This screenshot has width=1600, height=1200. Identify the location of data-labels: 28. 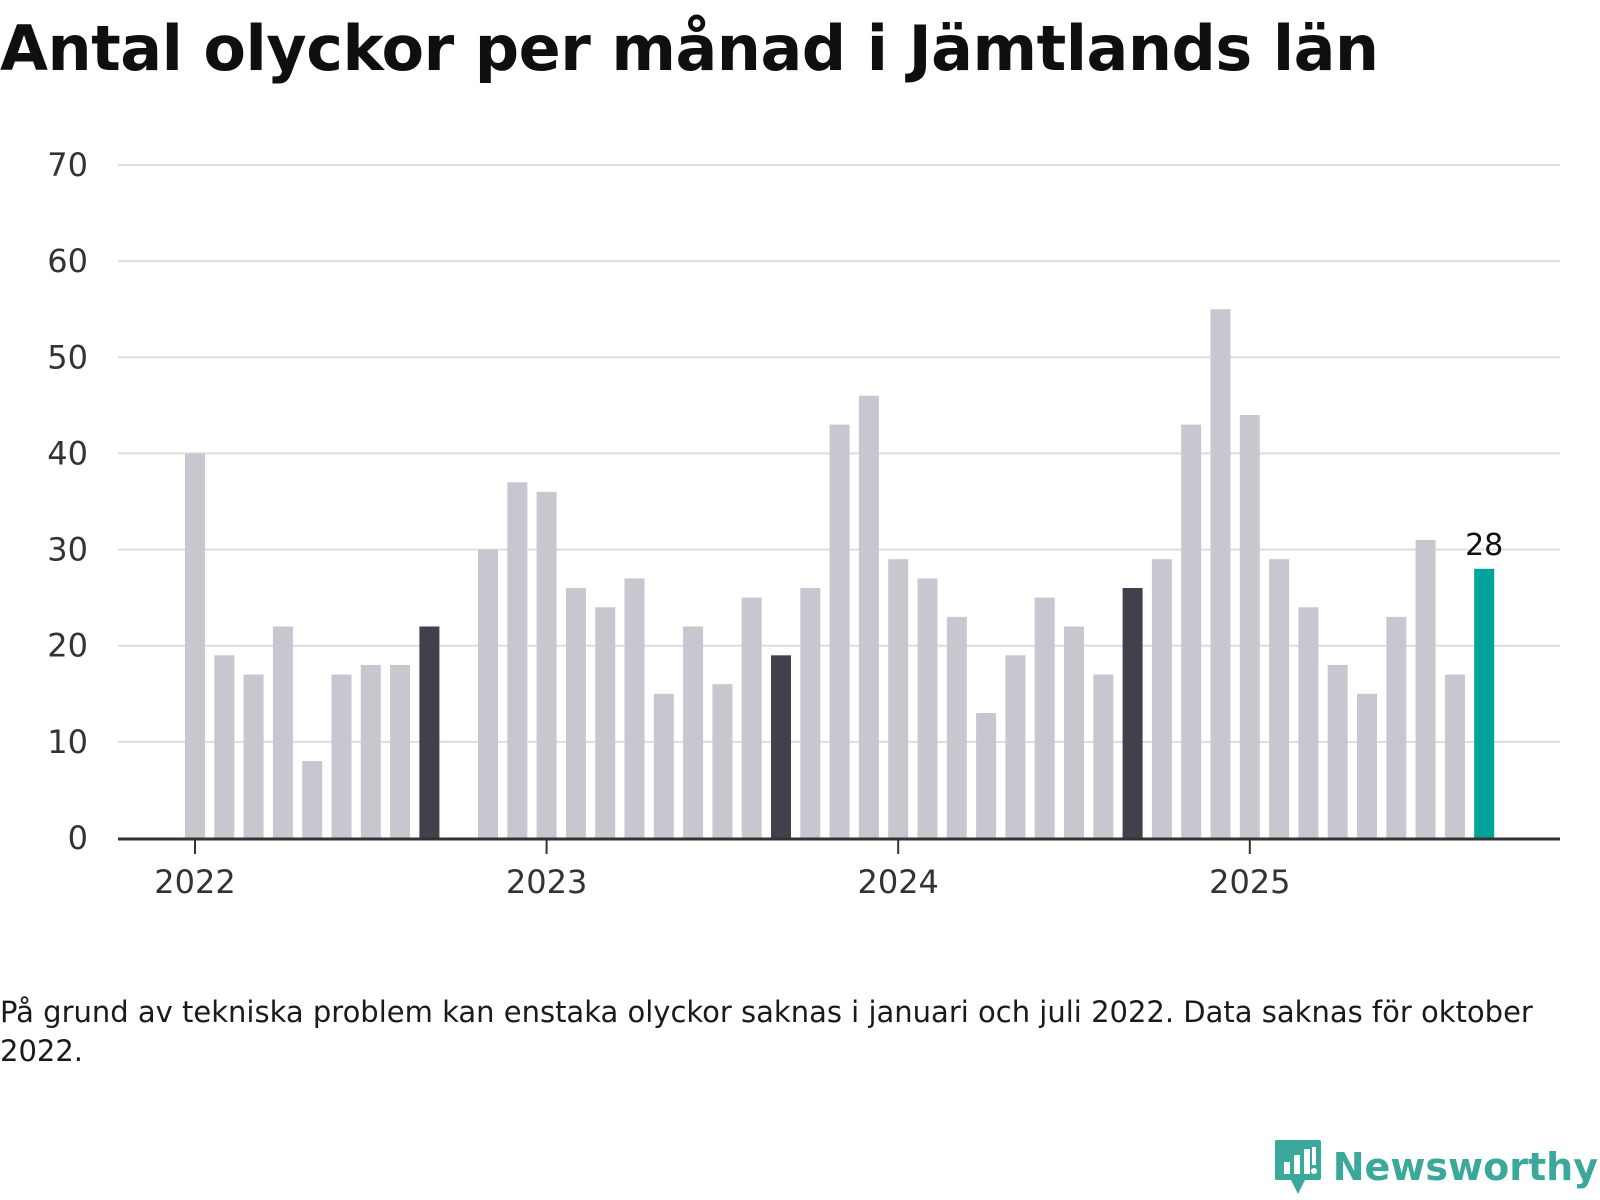
(1484, 545).